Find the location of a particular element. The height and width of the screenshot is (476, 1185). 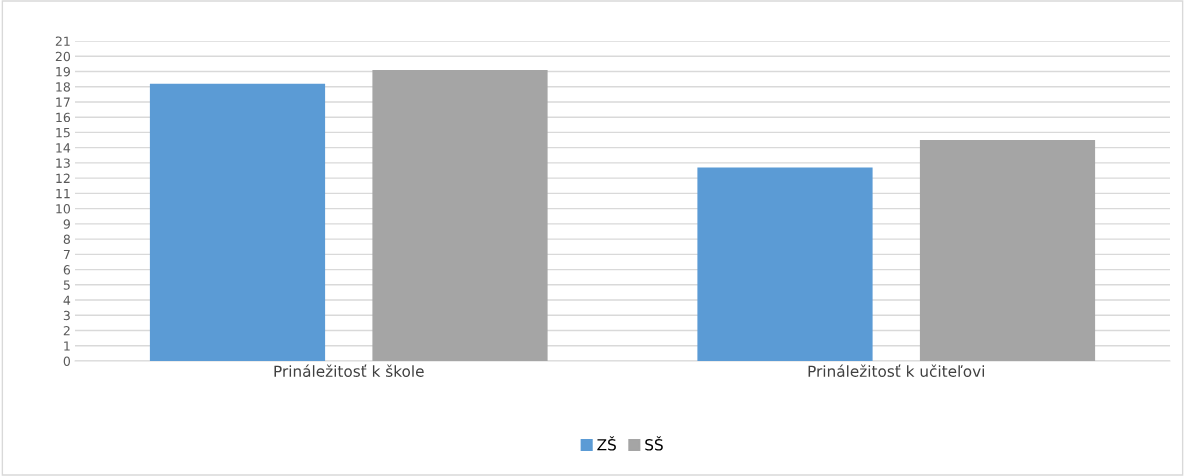

y-tick-label: 5 is located at coordinates (66, 285).